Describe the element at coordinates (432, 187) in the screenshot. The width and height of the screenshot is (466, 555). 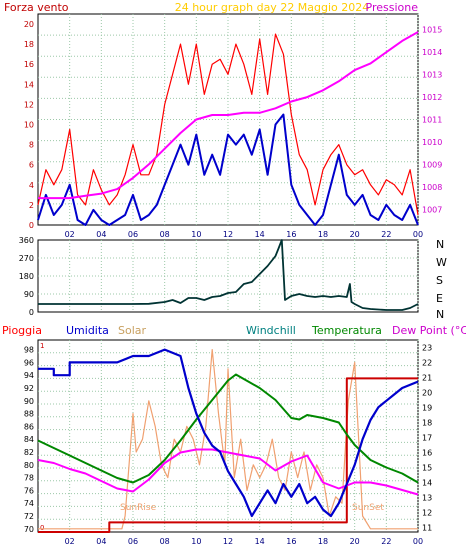
I see `pressure-tick-1008: 1008` at that location.